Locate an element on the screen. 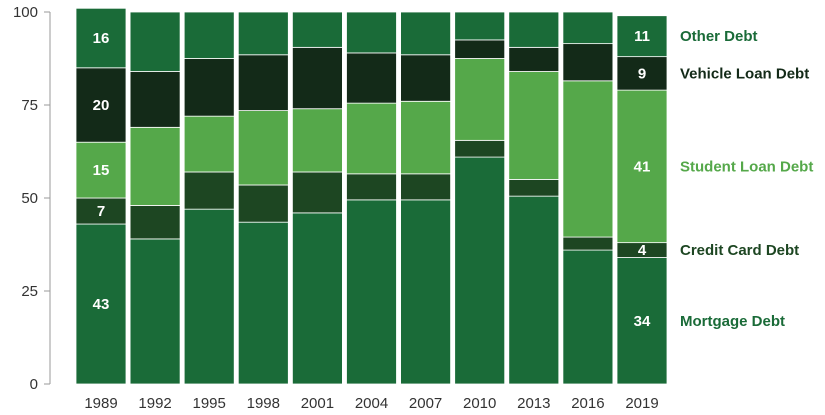  bar-2010-student-loan-debt is located at coordinates (480, 99).